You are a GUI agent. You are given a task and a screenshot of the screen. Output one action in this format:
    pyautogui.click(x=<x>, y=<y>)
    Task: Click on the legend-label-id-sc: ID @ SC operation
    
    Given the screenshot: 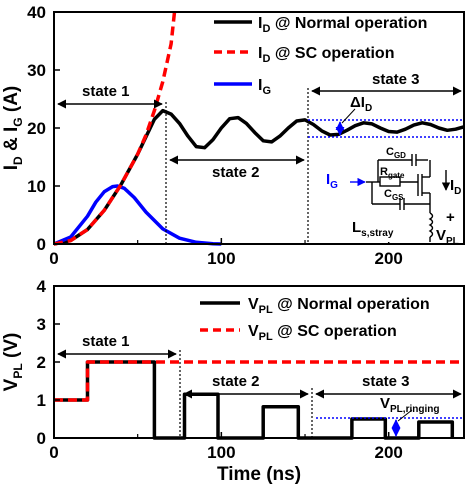 What is the action you would take?
    pyautogui.click(x=326, y=55)
    